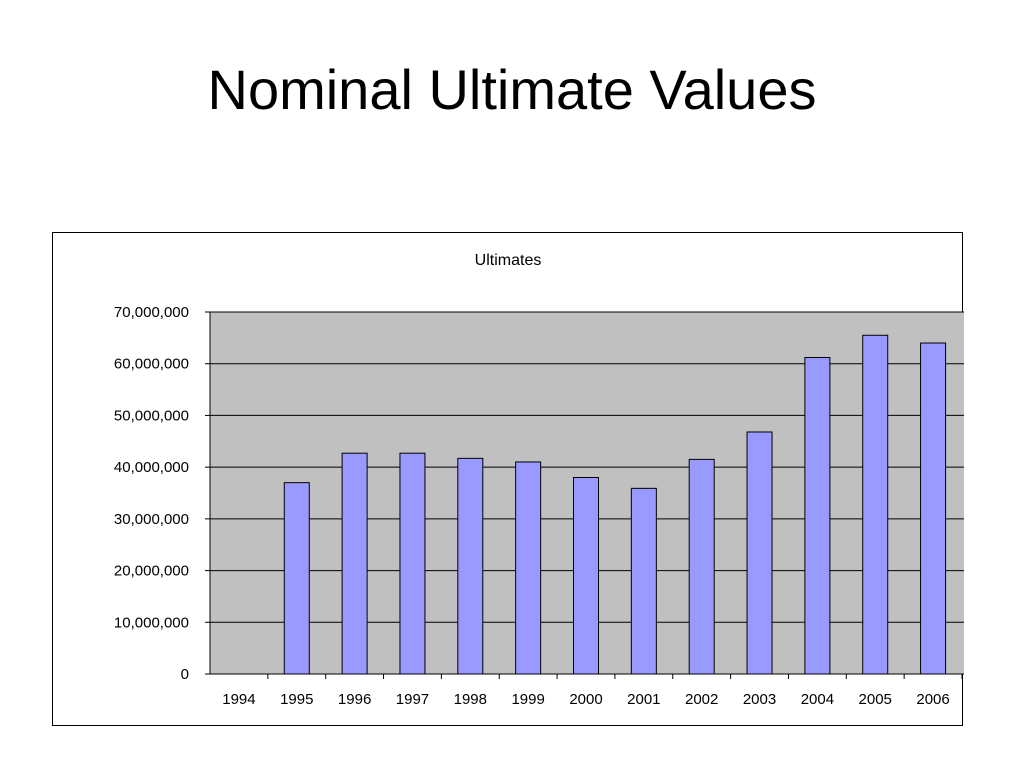 The height and width of the screenshot is (768, 1024). I want to click on bar-2005, so click(875, 504).